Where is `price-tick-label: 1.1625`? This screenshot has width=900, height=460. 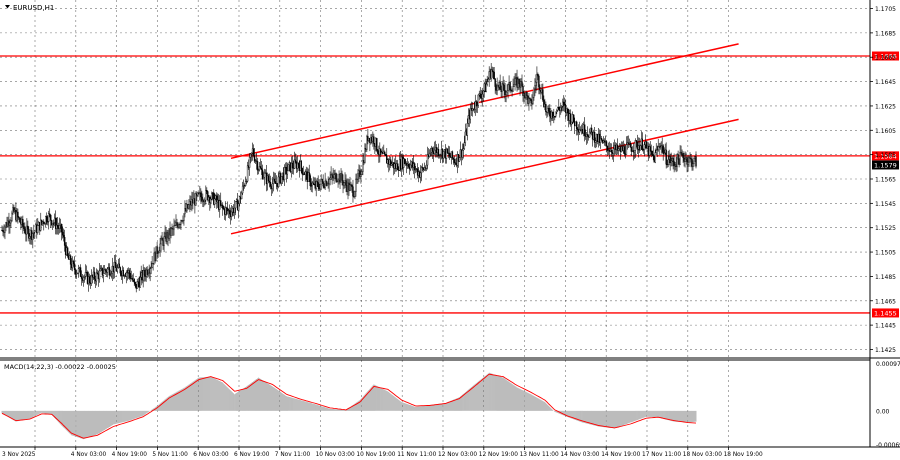
price-tick-label: 1.1625 is located at coordinates (885, 106).